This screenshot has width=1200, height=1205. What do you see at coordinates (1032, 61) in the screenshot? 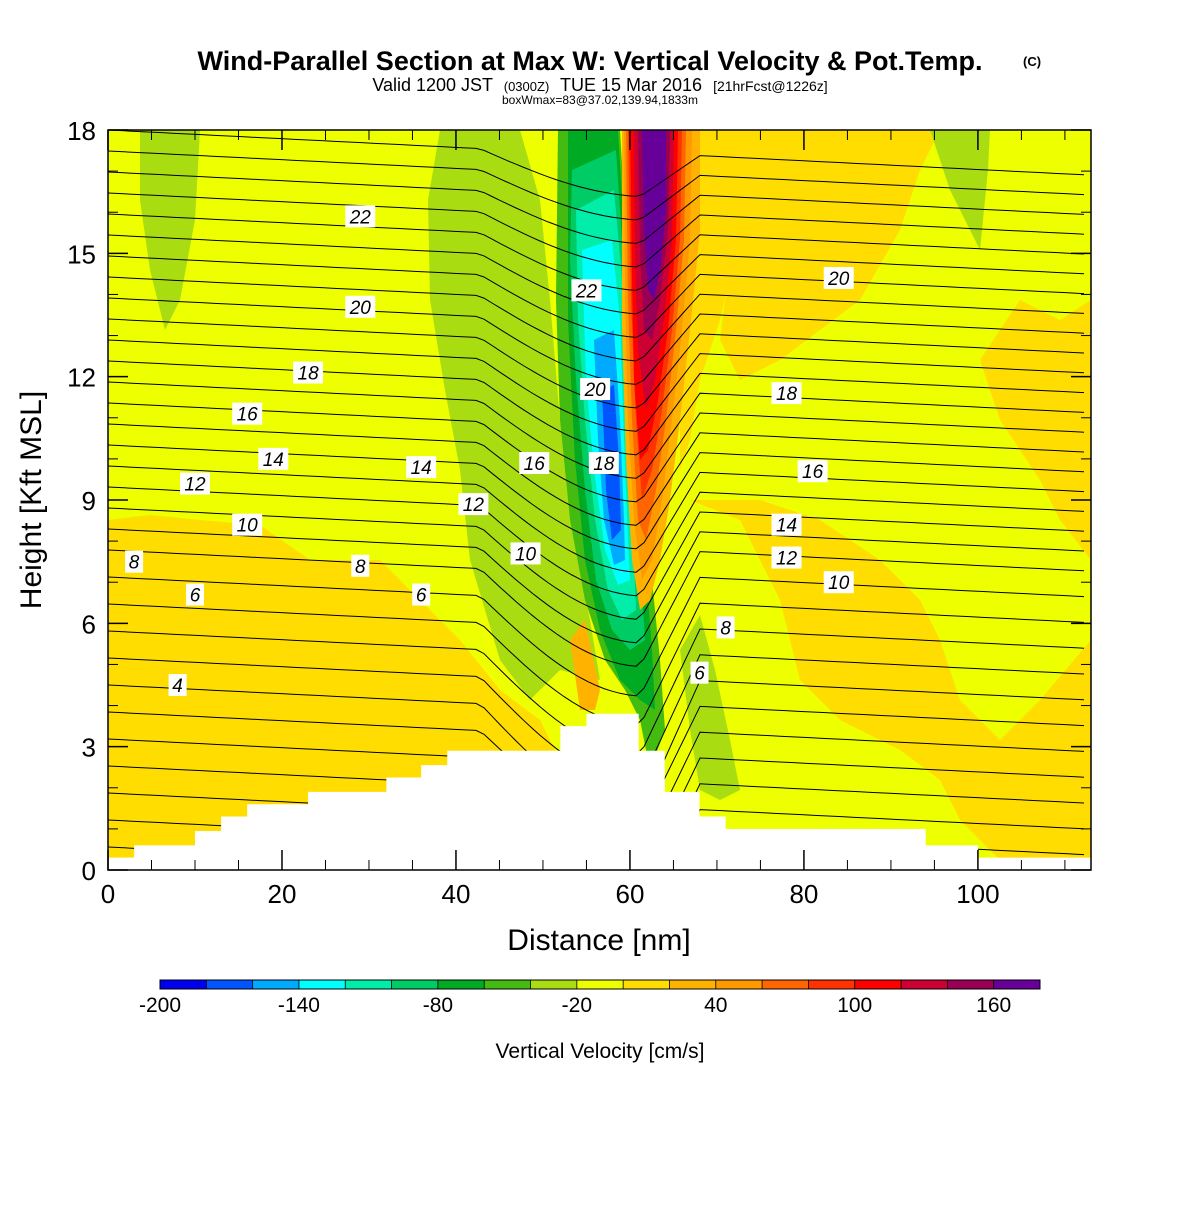
I see `chart-title-mark: (C)` at bounding box center [1032, 61].